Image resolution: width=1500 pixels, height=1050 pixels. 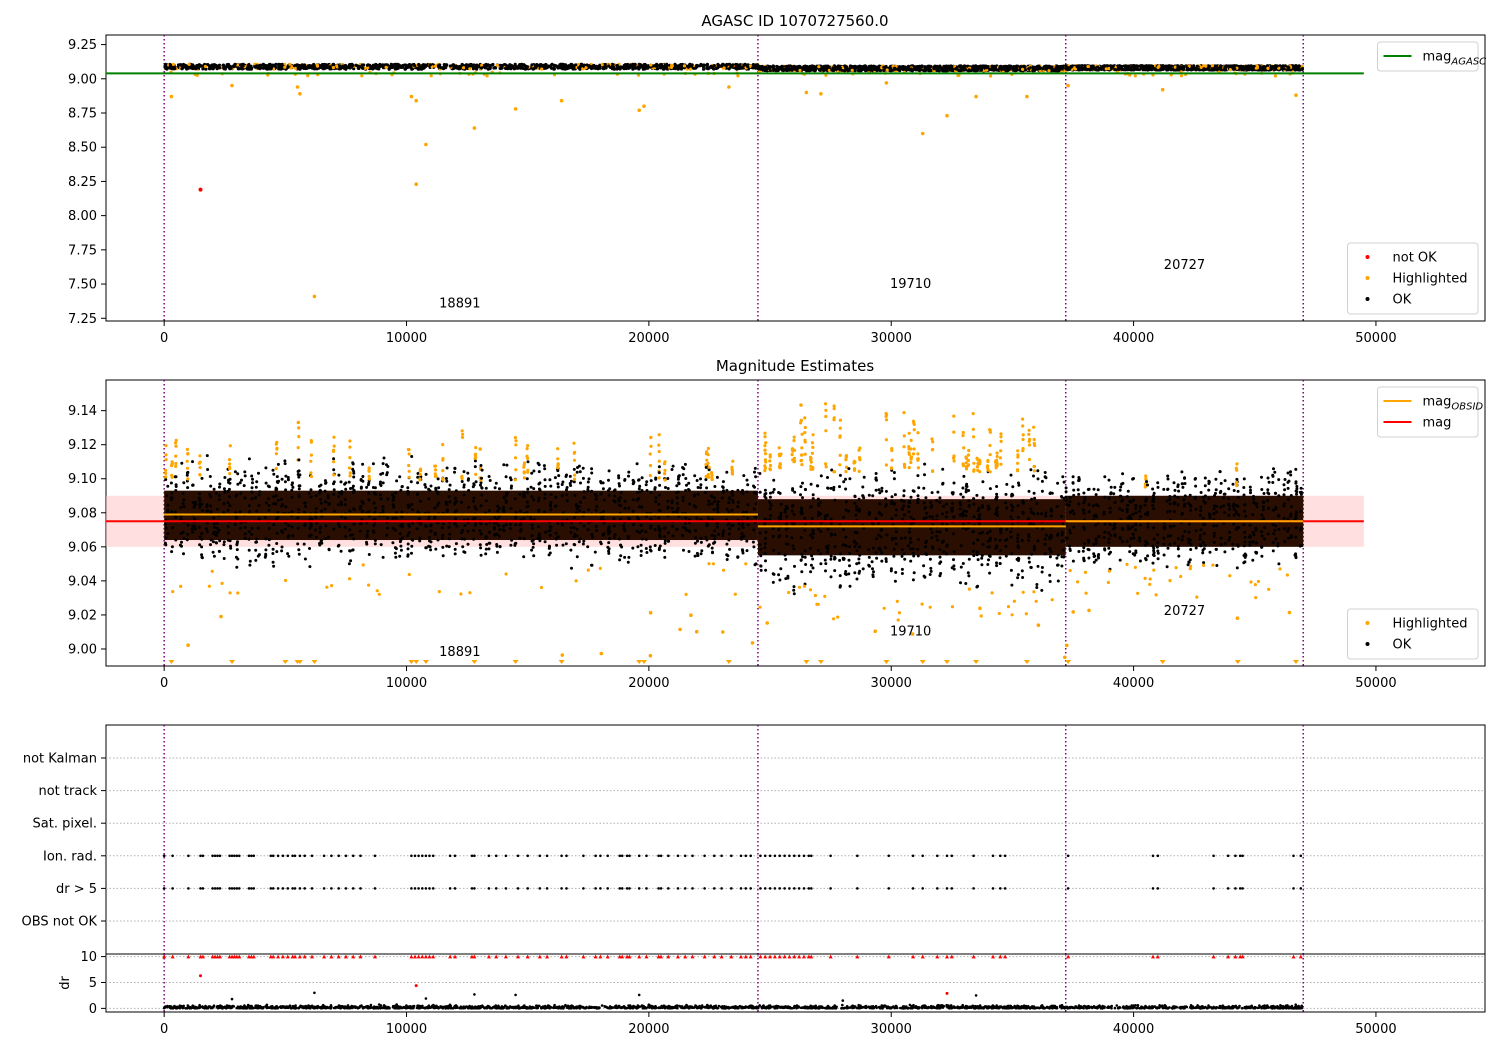 What do you see at coordinates (1184, 265) in the screenshot?
I see `agasc-obsid-label: 20727` at bounding box center [1184, 265].